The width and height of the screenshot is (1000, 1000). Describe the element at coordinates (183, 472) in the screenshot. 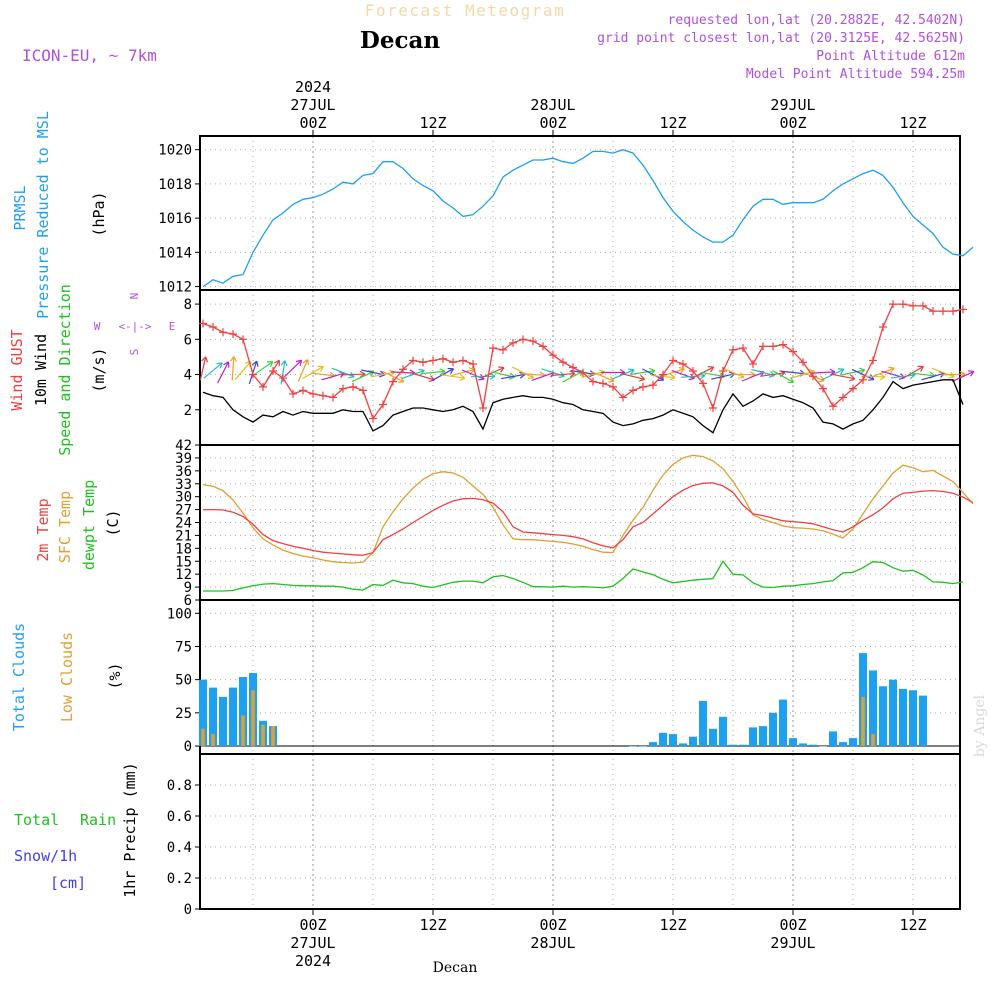

I see `temp-ytick-label: 36` at that location.